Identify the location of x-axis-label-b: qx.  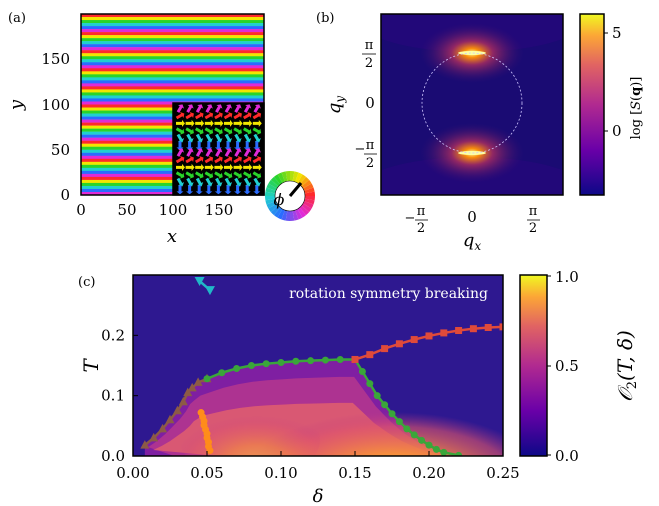
(472, 241).